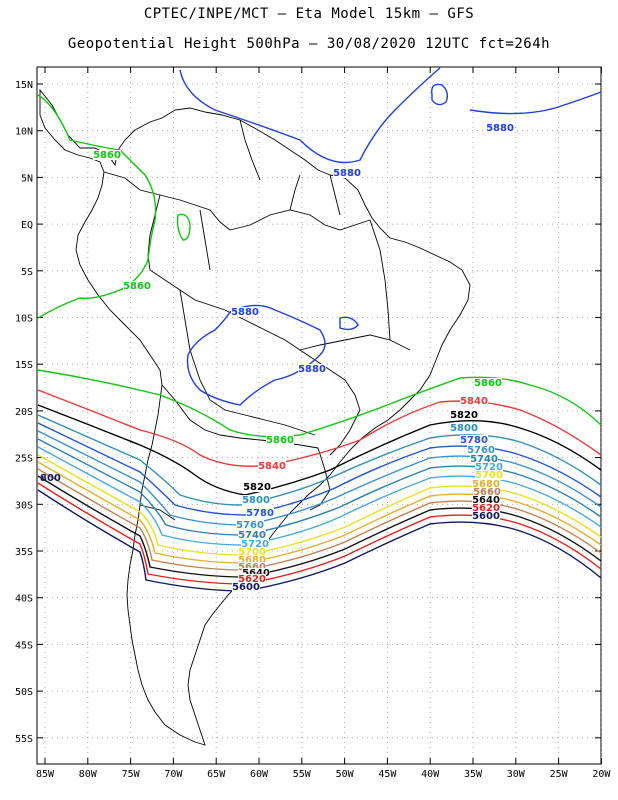 This screenshot has height=800, width=618. Describe the element at coordinates (27, 272) in the screenshot. I see `lat-label: 5S` at that location.